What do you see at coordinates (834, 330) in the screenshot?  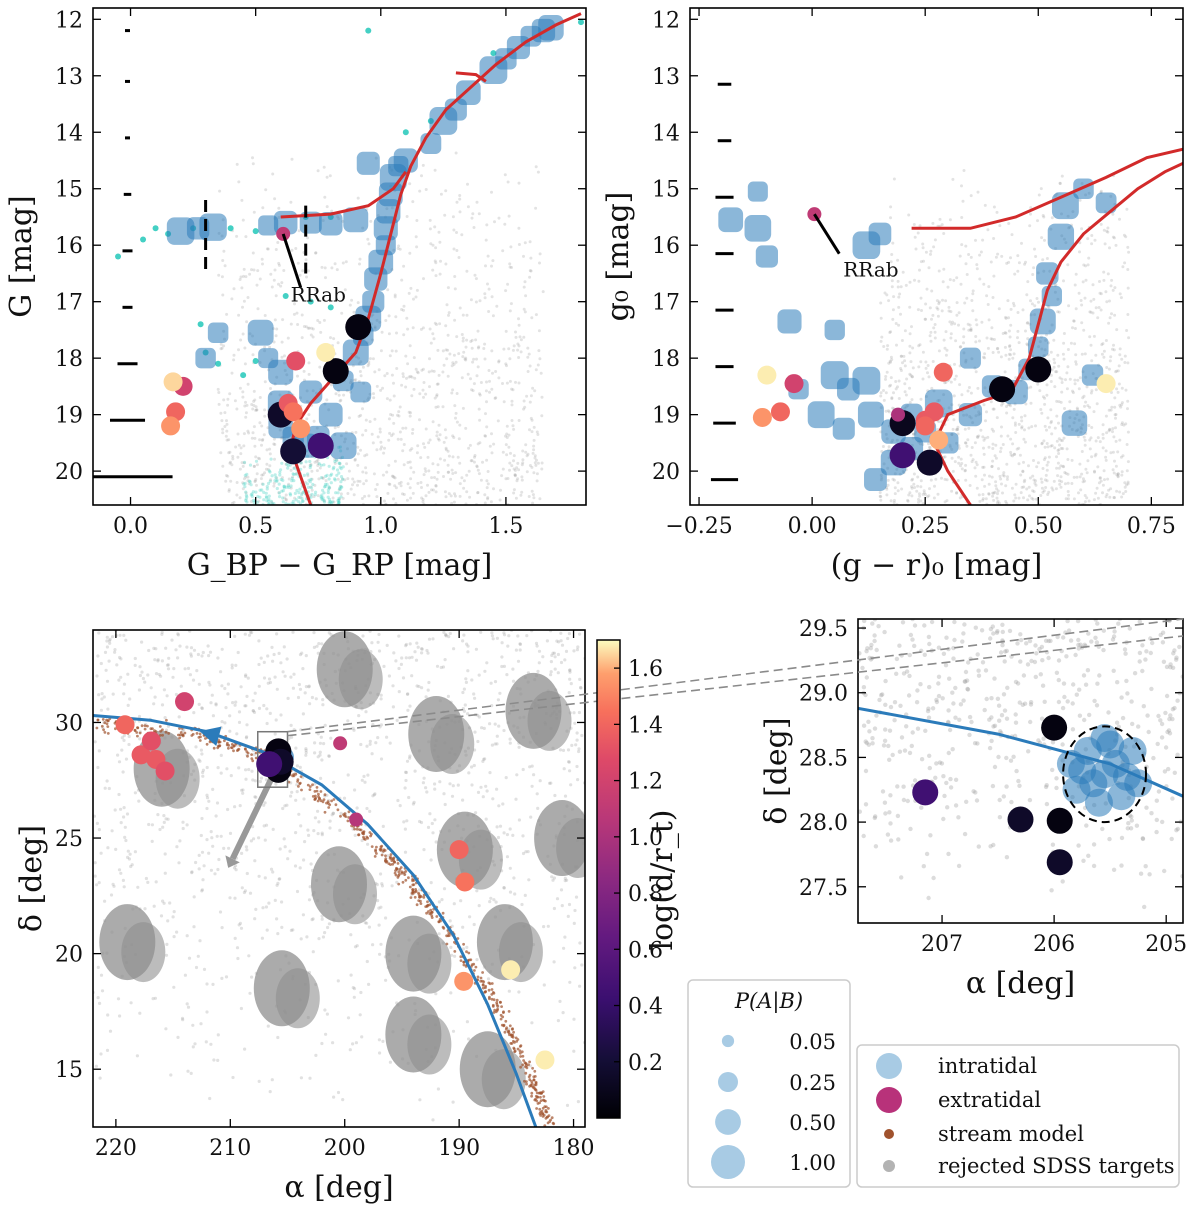 I see `sdss_cmd-member-star` at bounding box center [834, 330].